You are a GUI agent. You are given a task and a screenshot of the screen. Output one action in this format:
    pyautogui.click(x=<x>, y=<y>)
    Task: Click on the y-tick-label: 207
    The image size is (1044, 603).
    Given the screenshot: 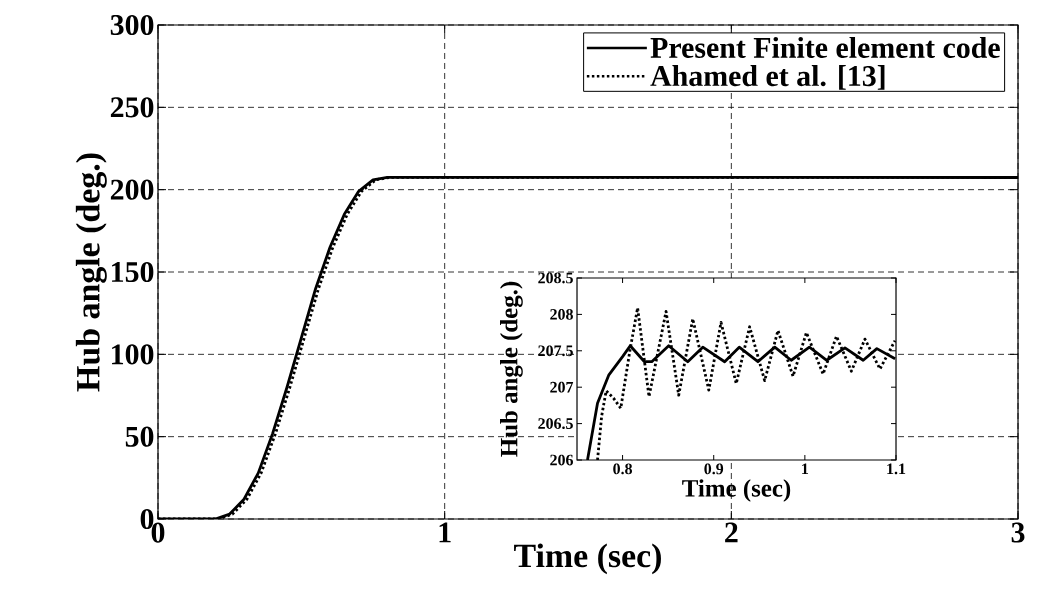 What is the action you would take?
    pyautogui.click(x=562, y=387)
    